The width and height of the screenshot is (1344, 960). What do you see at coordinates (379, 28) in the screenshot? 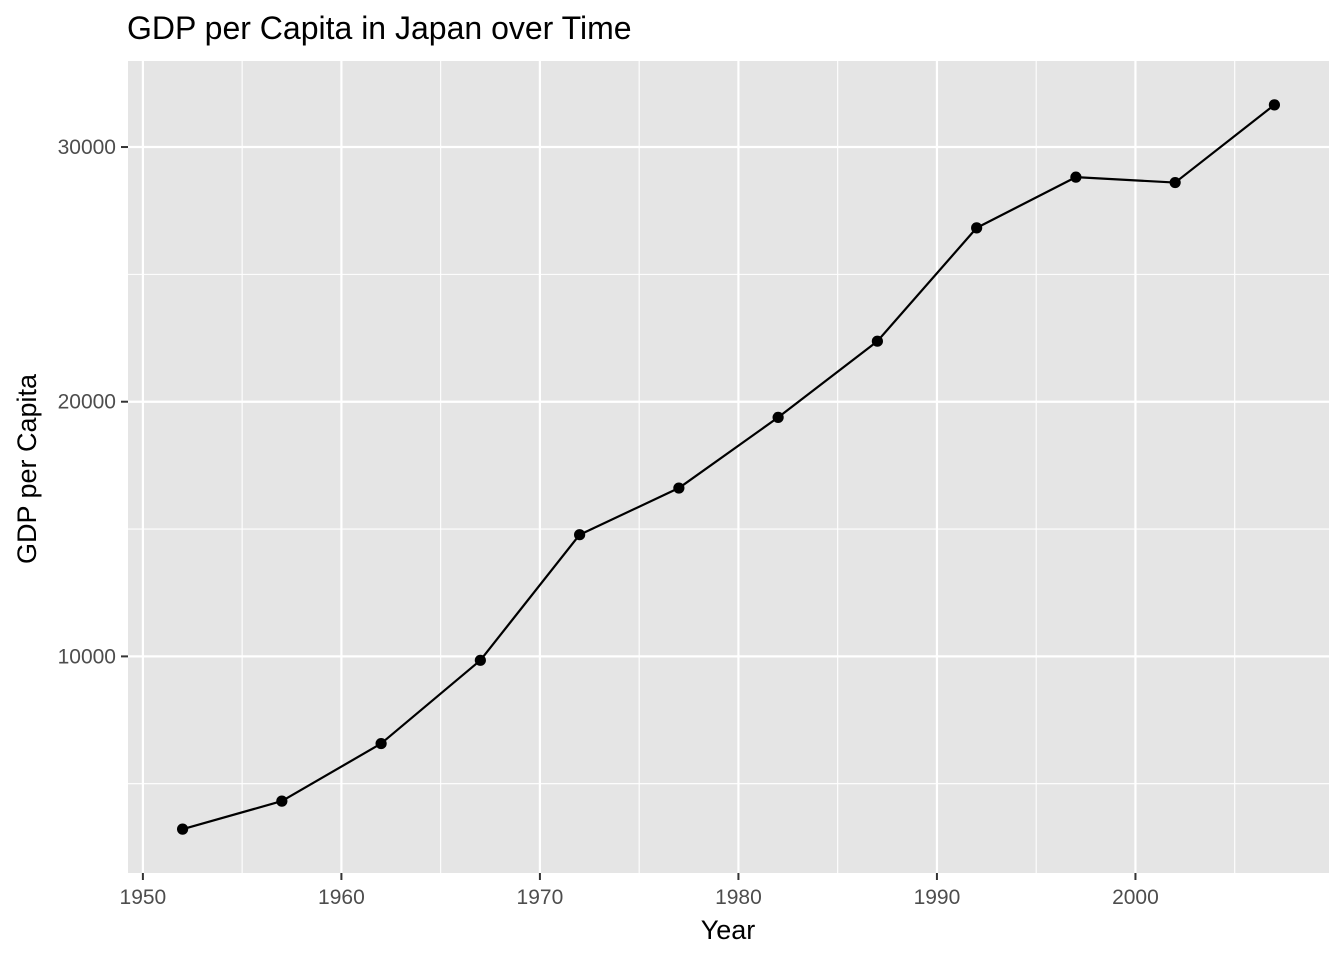
I see `chart-title: GDP per Capita in Japan over Time` at bounding box center [379, 28].